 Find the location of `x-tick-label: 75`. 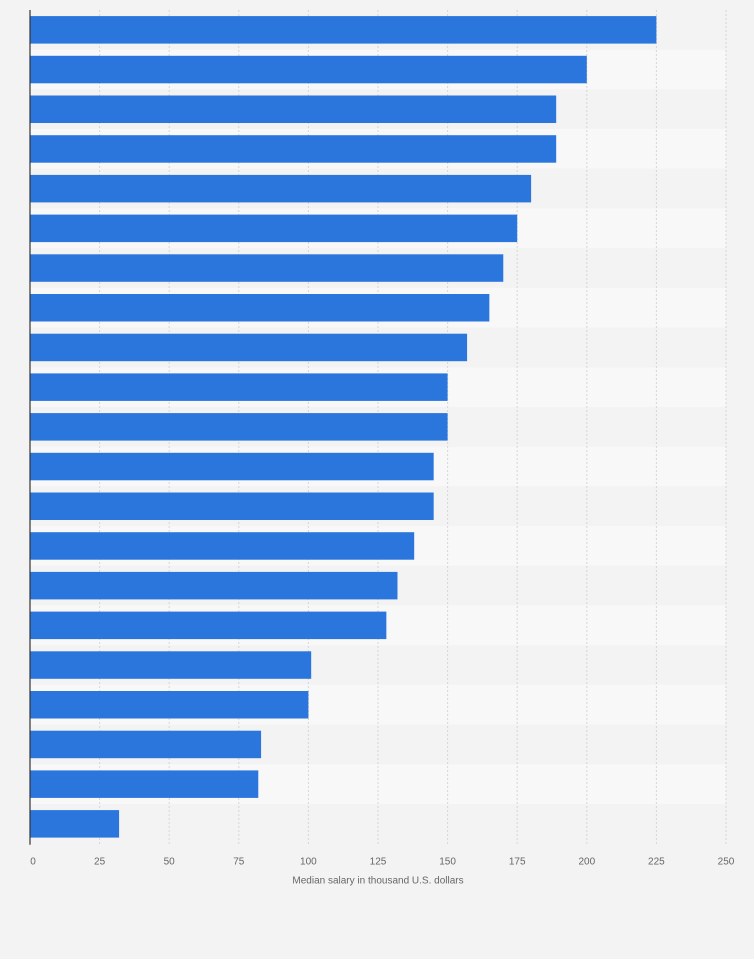

x-tick-label: 75 is located at coordinates (239, 862).